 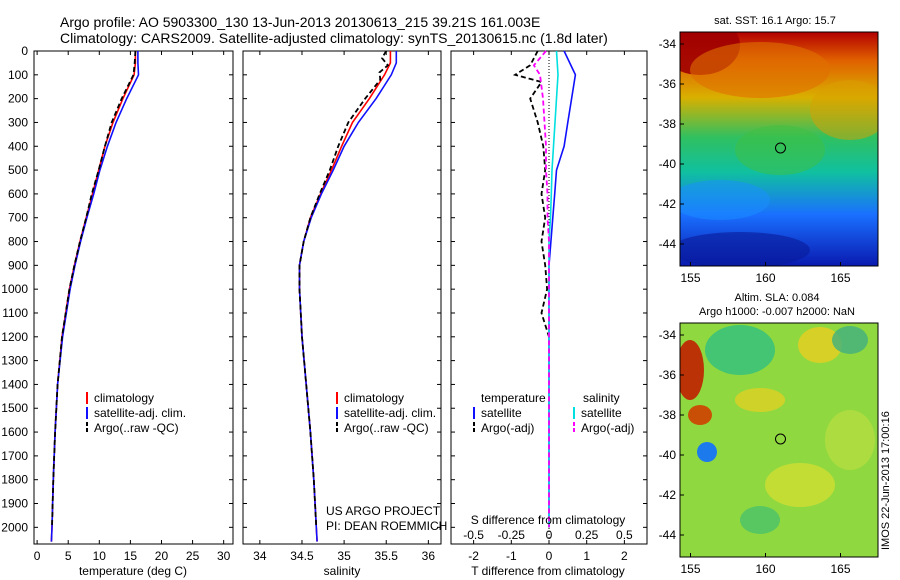 What do you see at coordinates (224, 556) in the screenshot?
I see `x-tick-label: 30` at bounding box center [224, 556].